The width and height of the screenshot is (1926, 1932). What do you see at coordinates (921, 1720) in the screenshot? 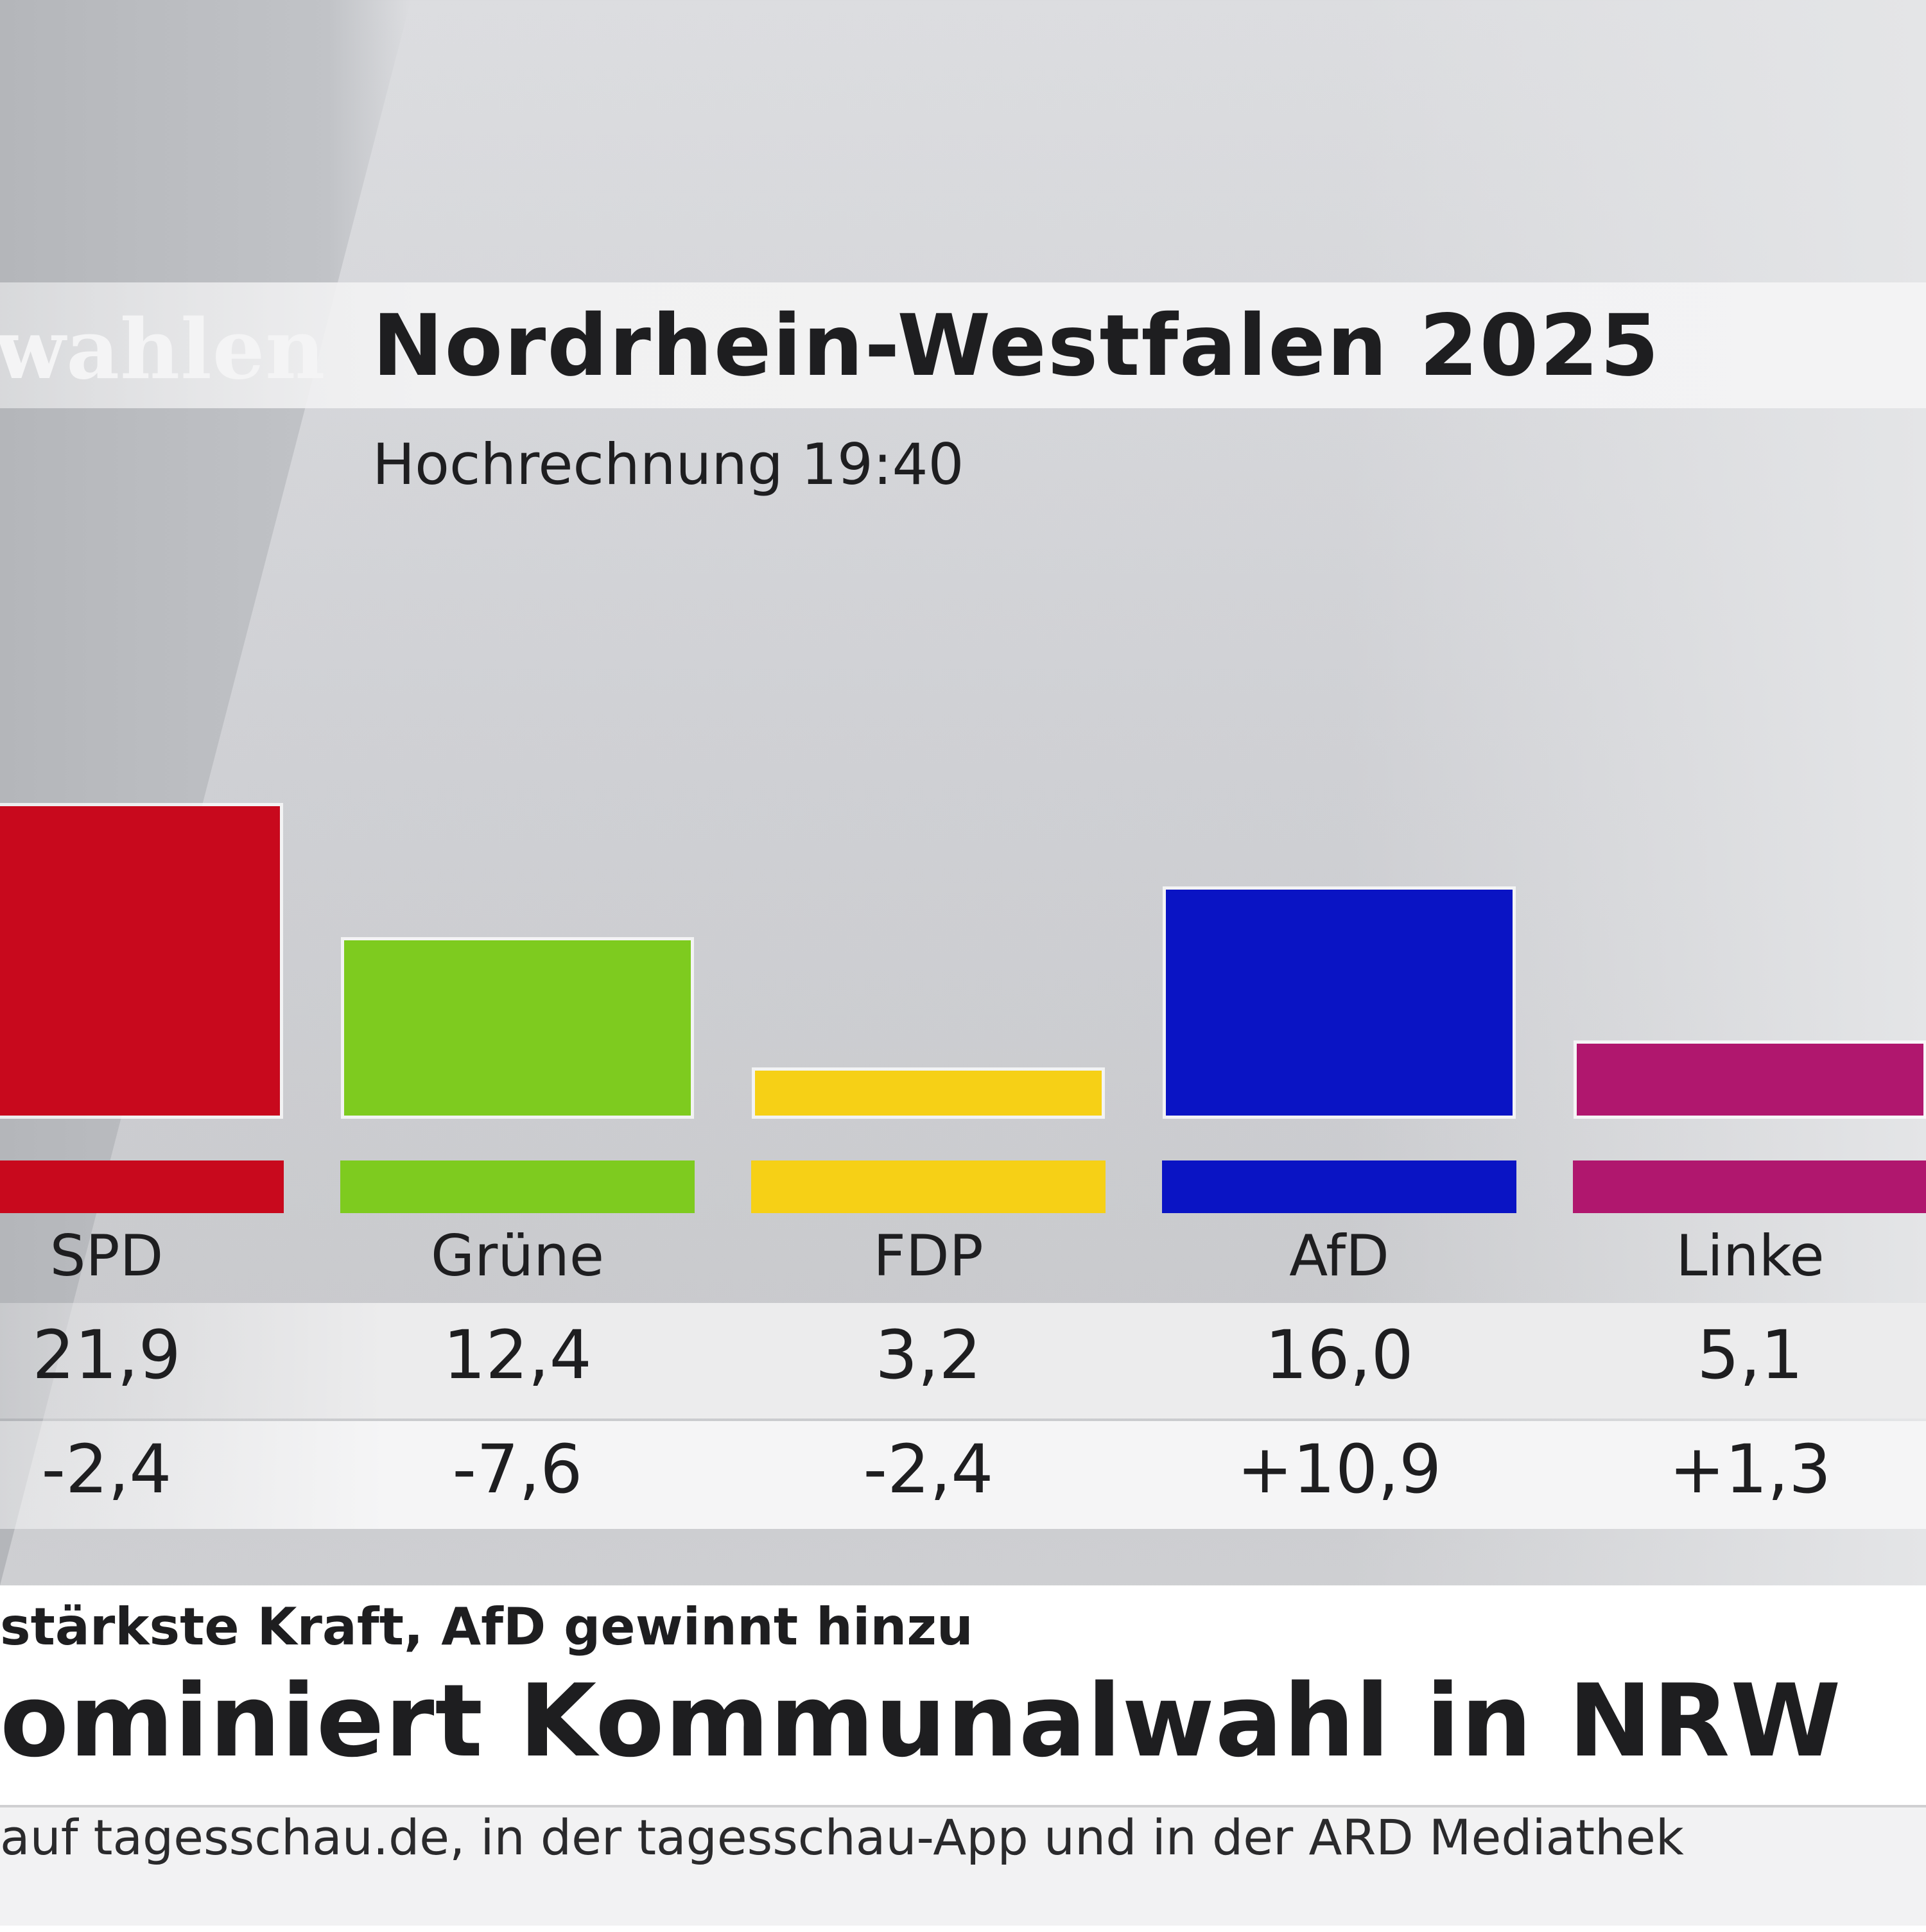
I see `news-headline: ominiert Kommunalwahl in NRW` at bounding box center [921, 1720].